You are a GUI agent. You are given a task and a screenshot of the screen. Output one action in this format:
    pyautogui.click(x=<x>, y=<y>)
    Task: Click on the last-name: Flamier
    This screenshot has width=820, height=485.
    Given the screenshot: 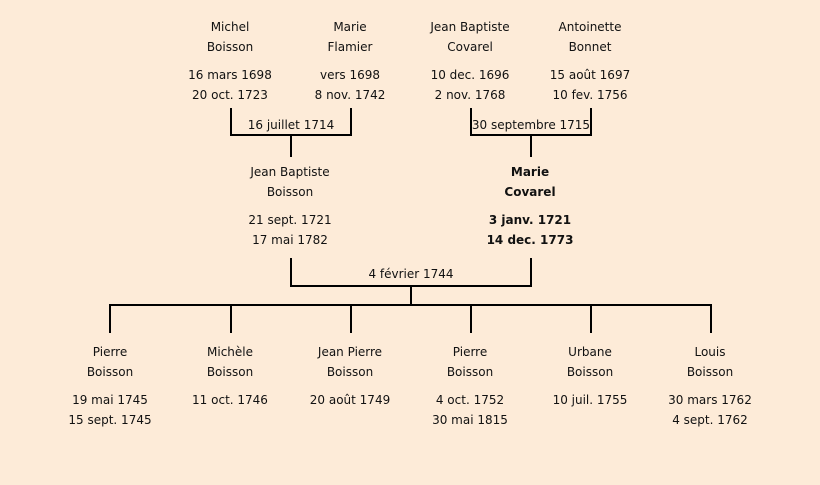 What is the action you would take?
    pyautogui.click(x=350, y=47)
    